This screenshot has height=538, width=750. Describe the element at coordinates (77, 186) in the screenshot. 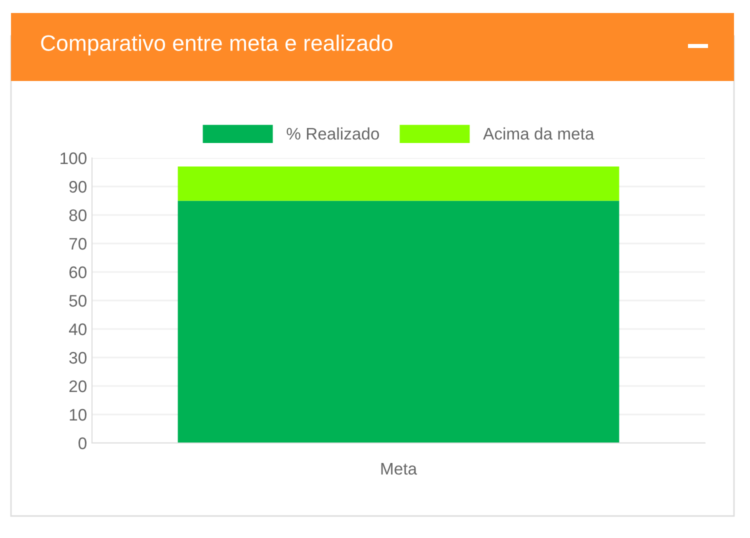

I see `y-tick-label: 90` at that location.